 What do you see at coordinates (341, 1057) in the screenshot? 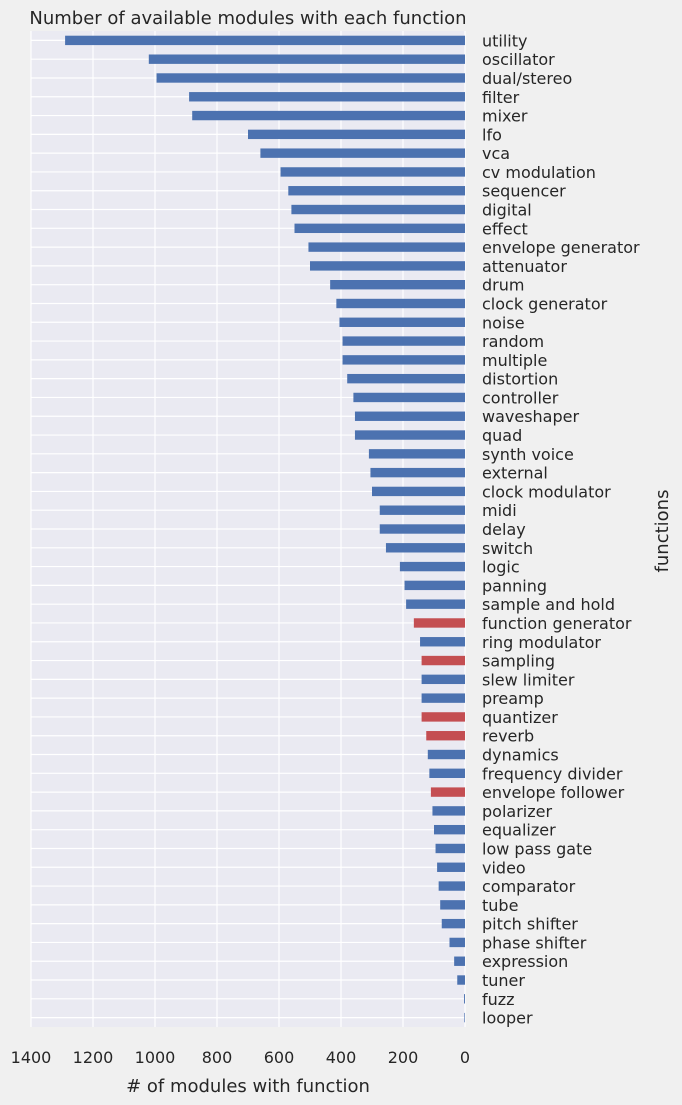
I see `x-tick-label: 400` at bounding box center [341, 1057].